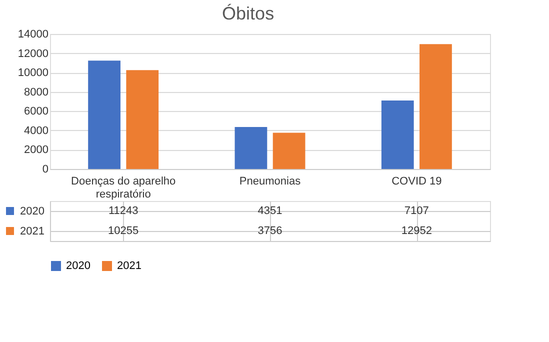 This screenshot has width=549, height=342. What do you see at coordinates (123, 188) in the screenshot?
I see `x-tick-label: Doenças do aparelho respiratório` at bounding box center [123, 188].